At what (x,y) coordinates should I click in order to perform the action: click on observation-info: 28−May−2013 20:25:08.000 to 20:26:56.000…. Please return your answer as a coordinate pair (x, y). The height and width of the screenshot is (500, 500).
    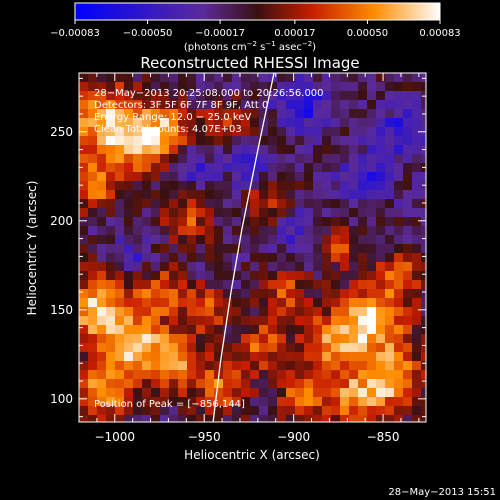
    Looking at the image, I should click on (209, 111).